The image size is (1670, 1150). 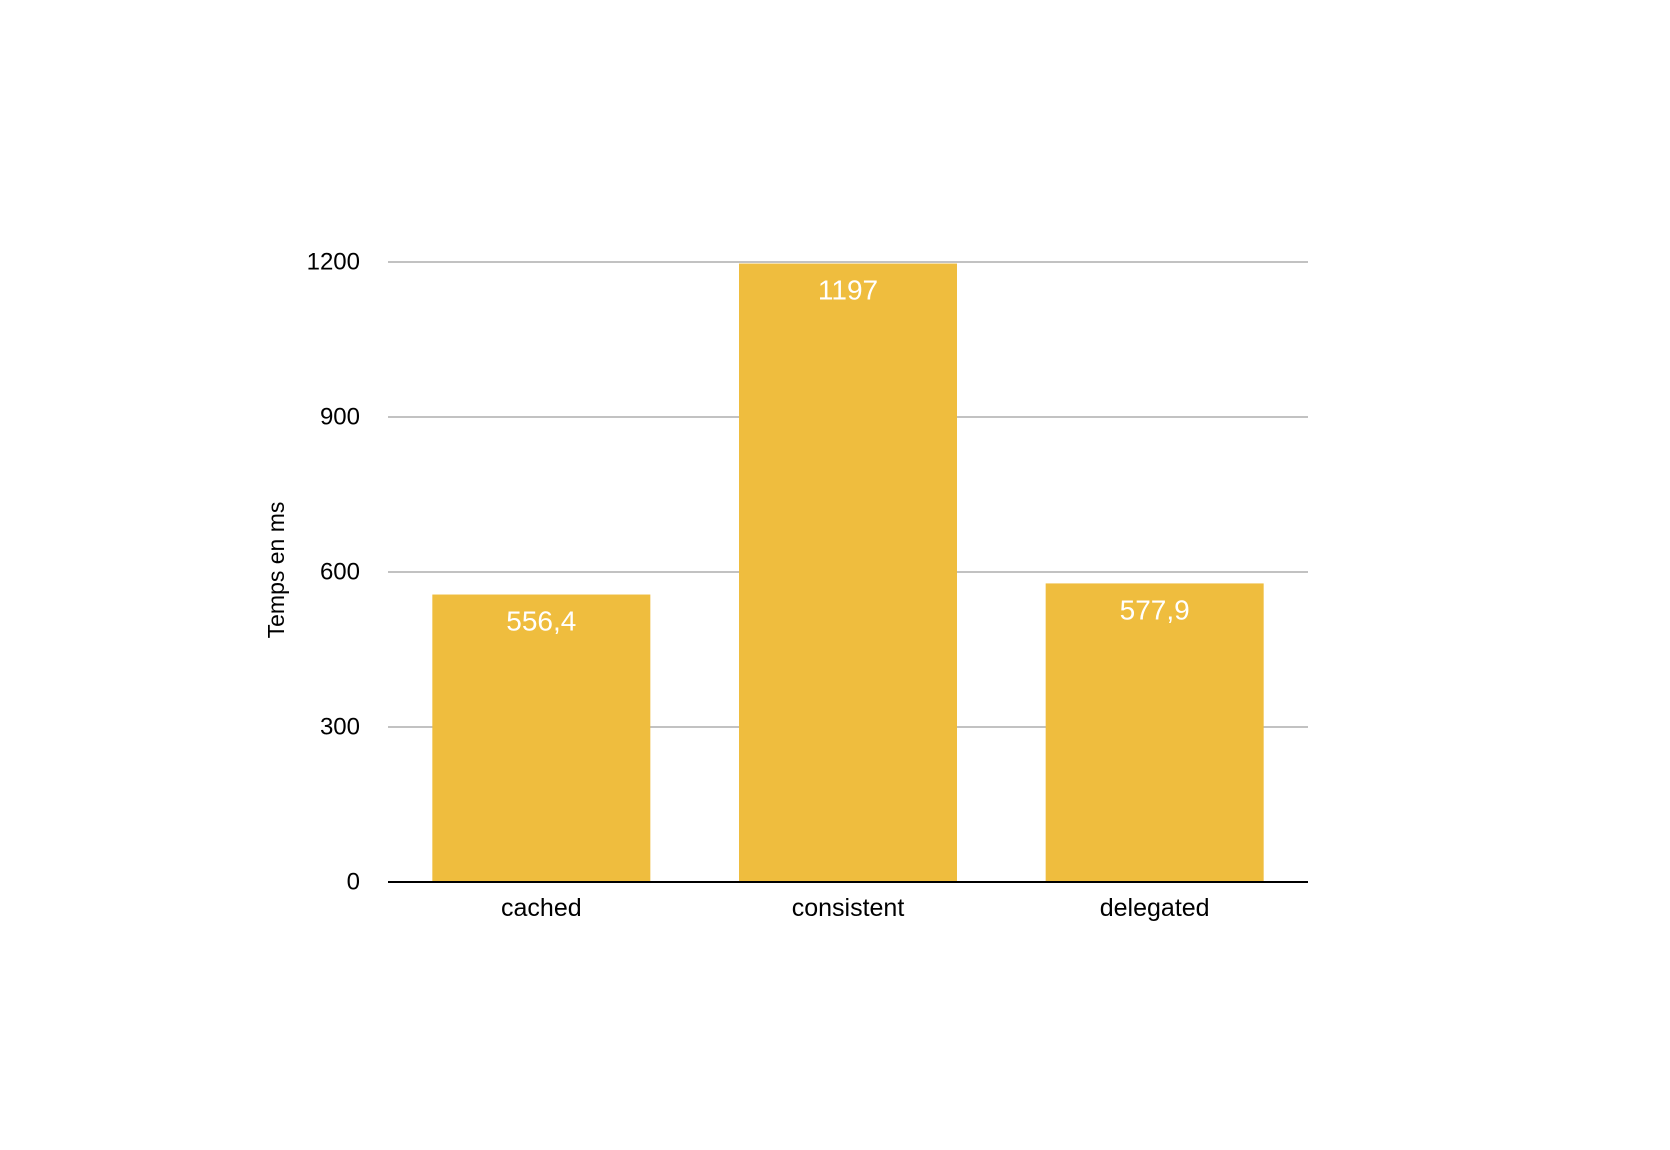 I want to click on data-label-cached: 556,4, so click(x=541, y=621).